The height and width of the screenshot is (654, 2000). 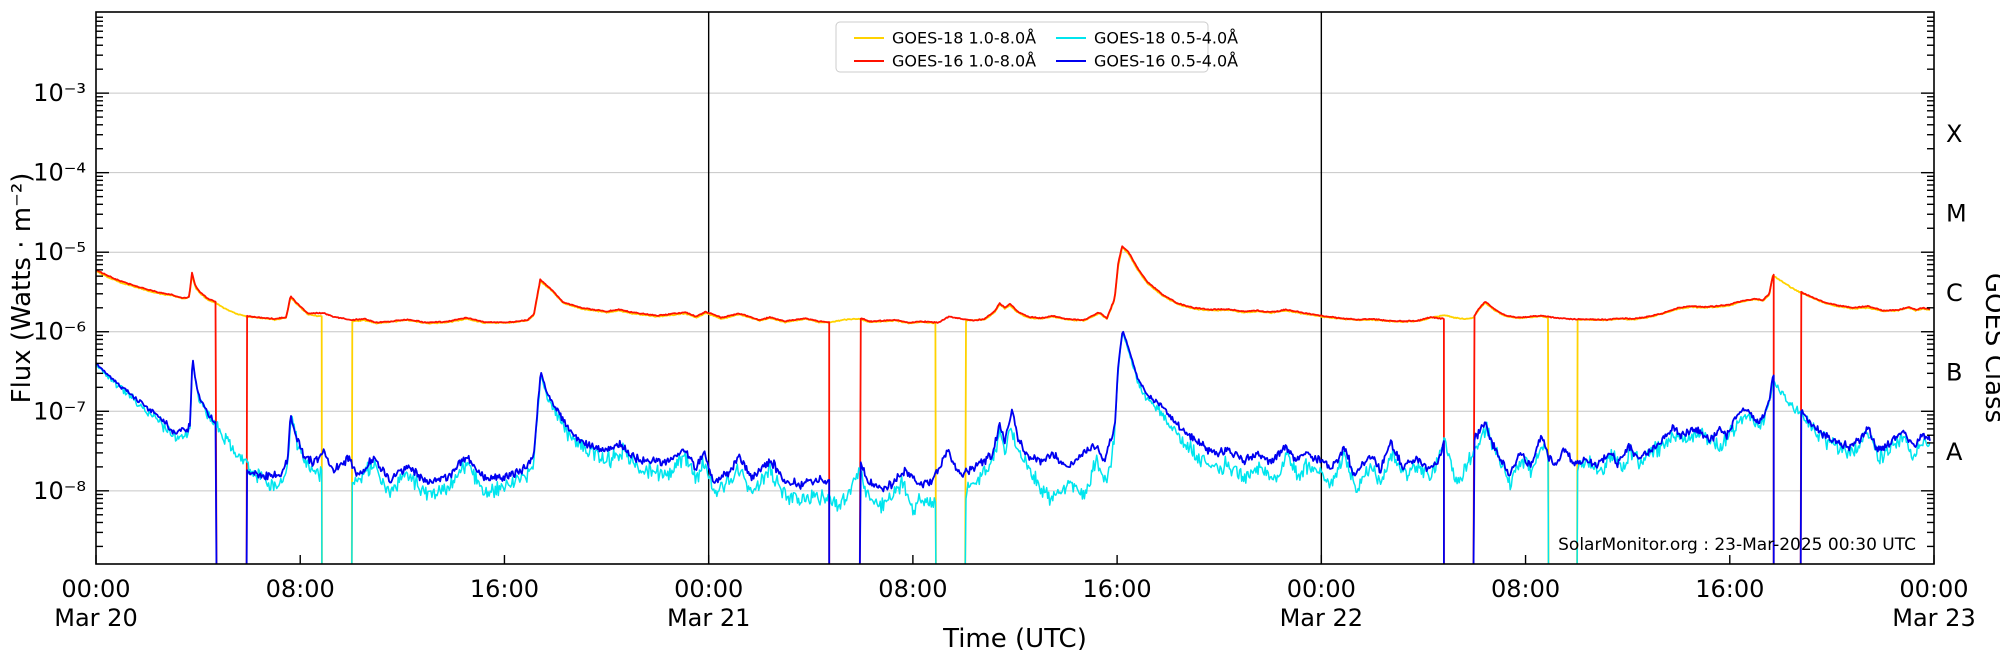 I want to click on goes-class-letter: M, so click(x=1956, y=213).